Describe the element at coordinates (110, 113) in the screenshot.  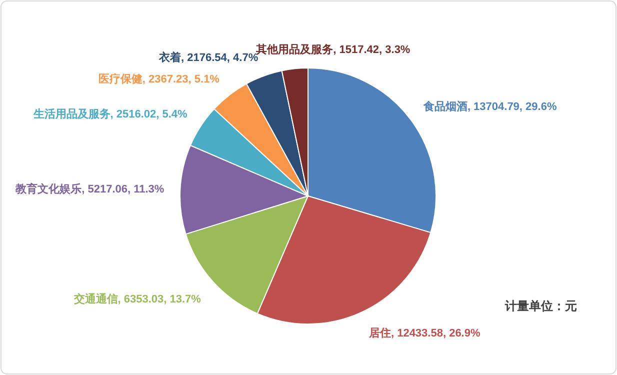
I see `slice-label: 生活用品及服务, 2516.02, 5.4%` at that location.